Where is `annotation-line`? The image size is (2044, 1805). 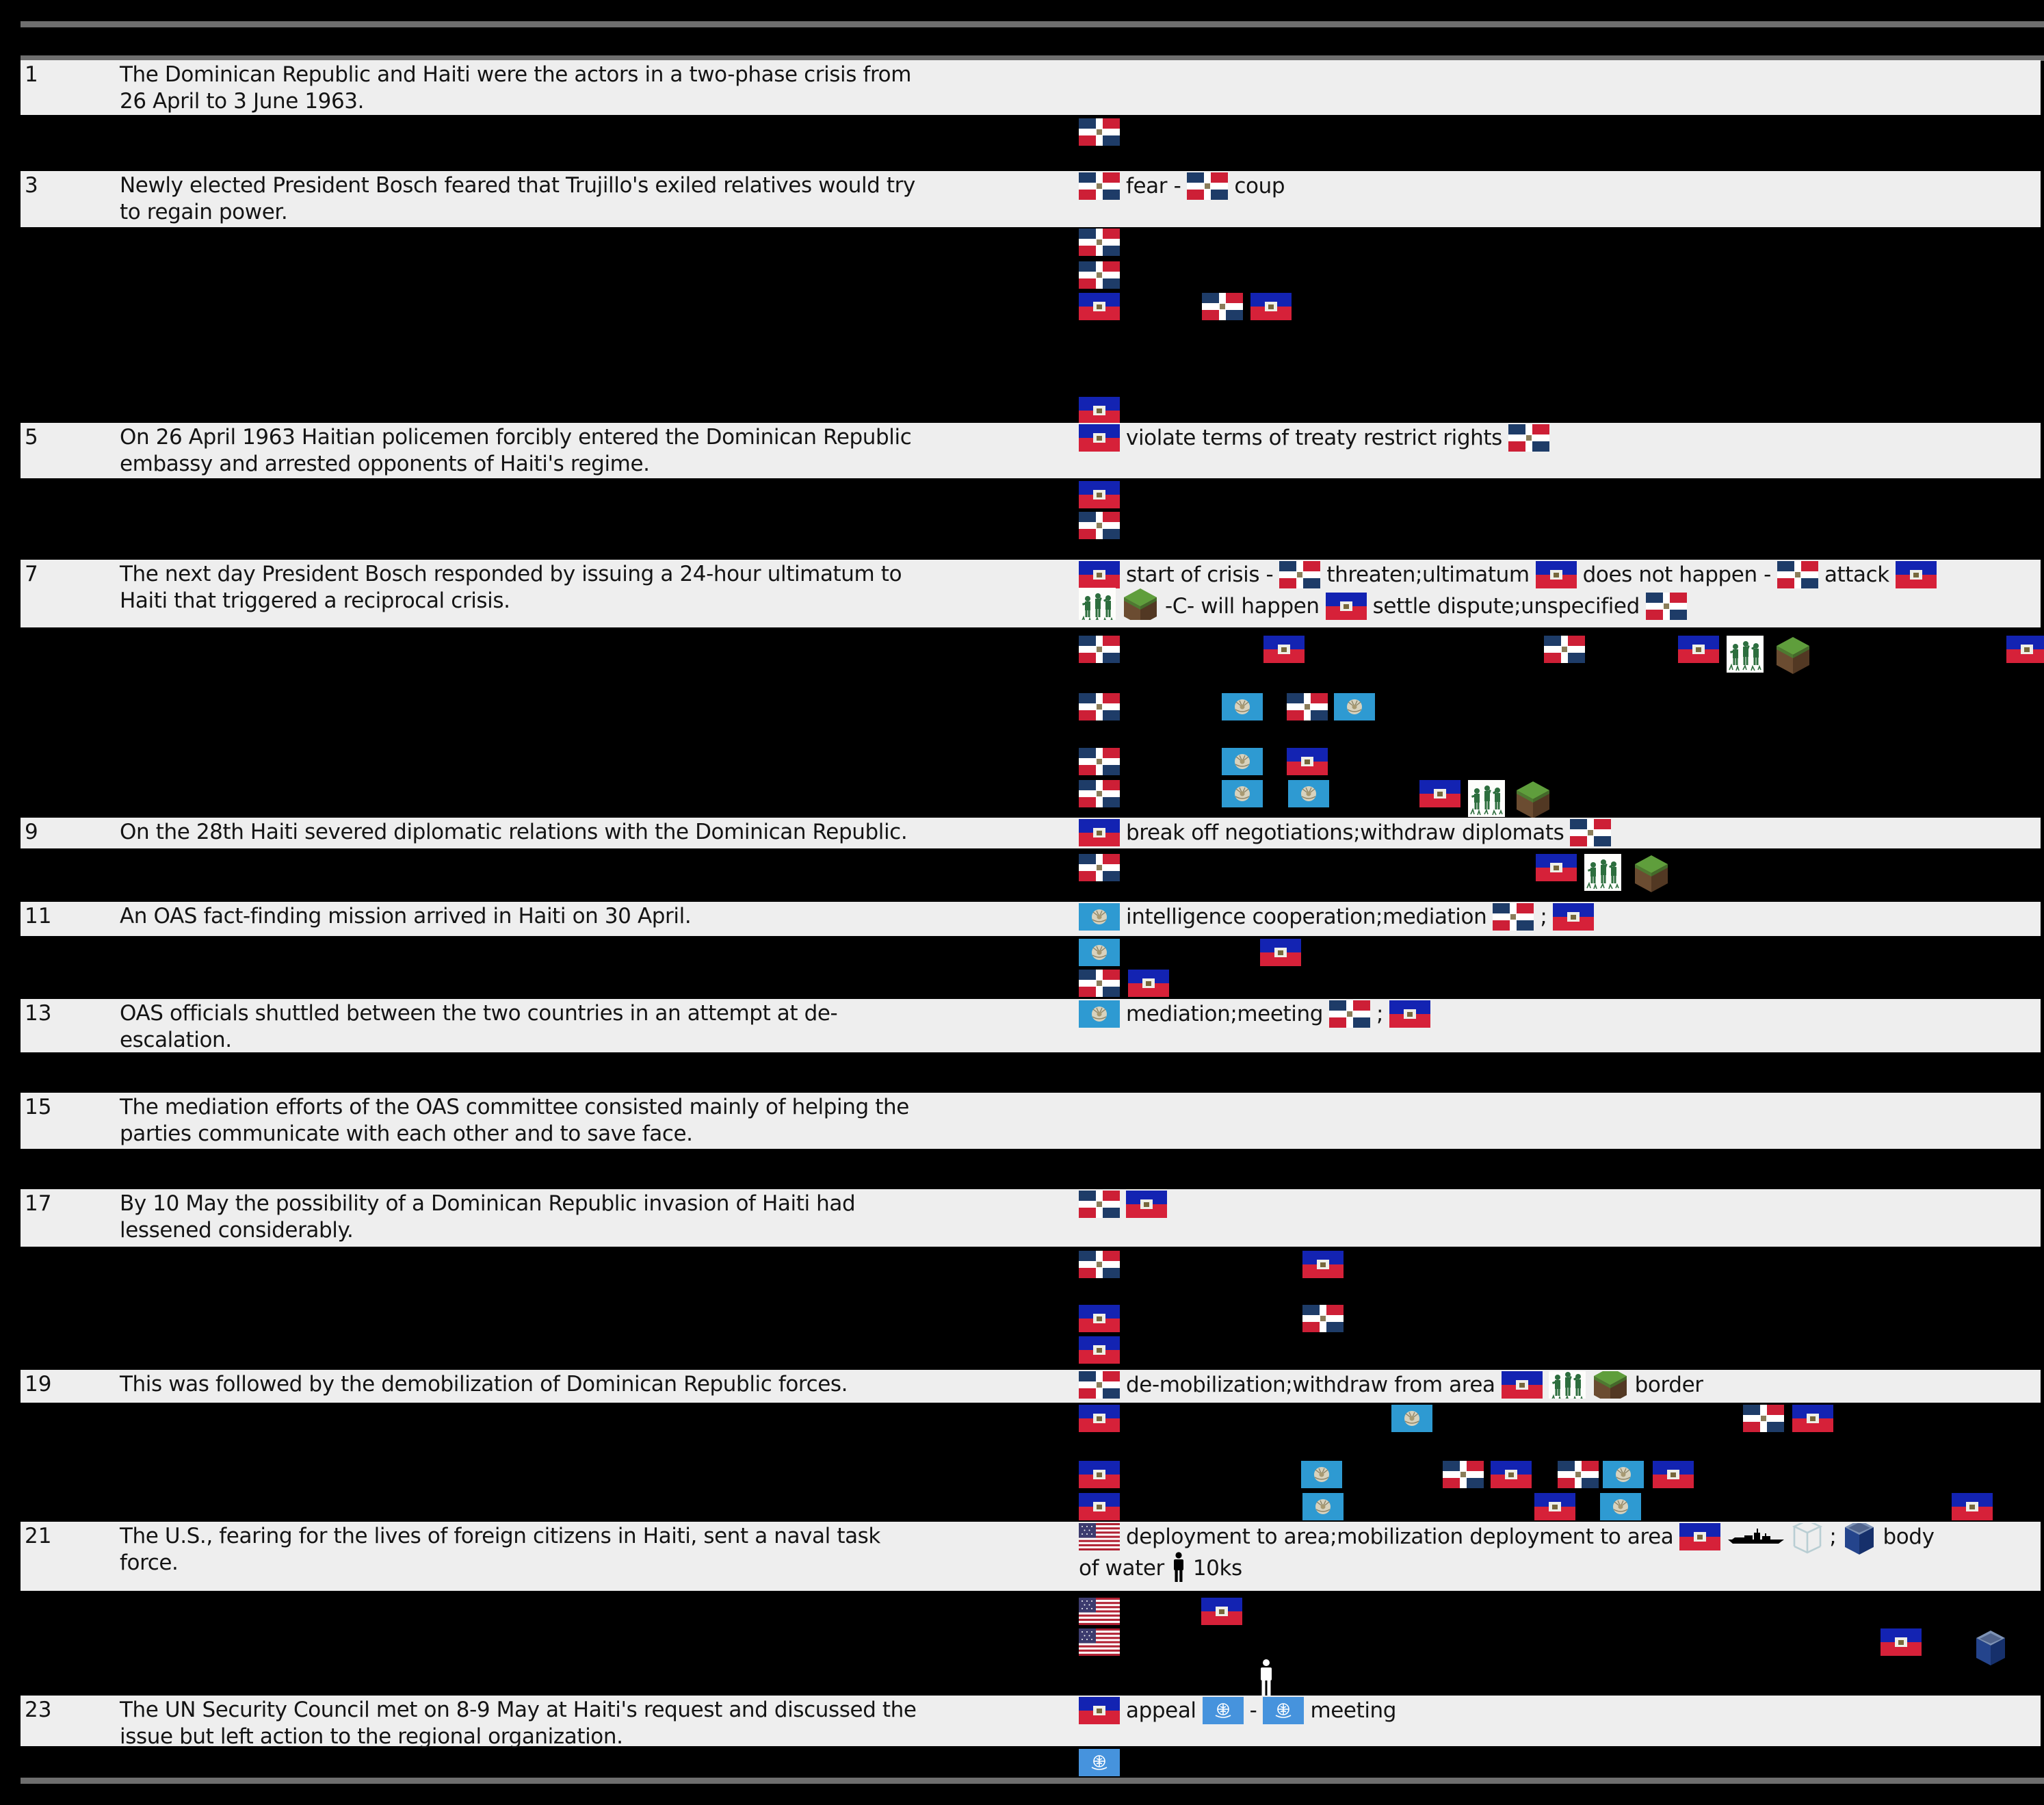
annotation-line is located at coordinates (1560, 1204).